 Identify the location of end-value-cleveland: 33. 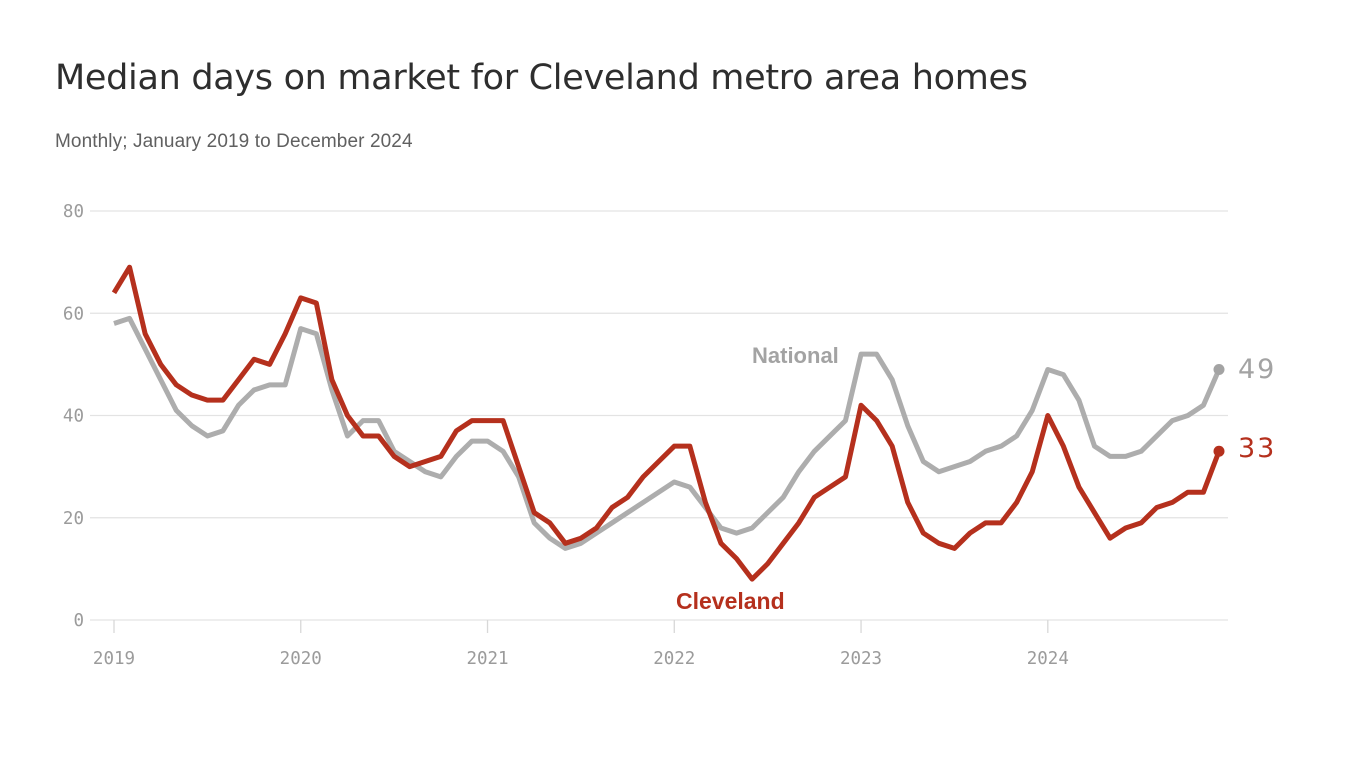
(1257, 448).